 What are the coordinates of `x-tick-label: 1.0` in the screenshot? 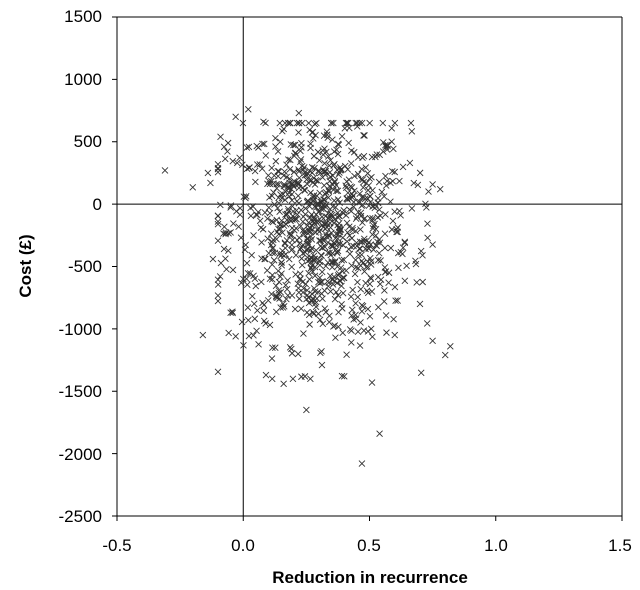 It's located at (496, 545).